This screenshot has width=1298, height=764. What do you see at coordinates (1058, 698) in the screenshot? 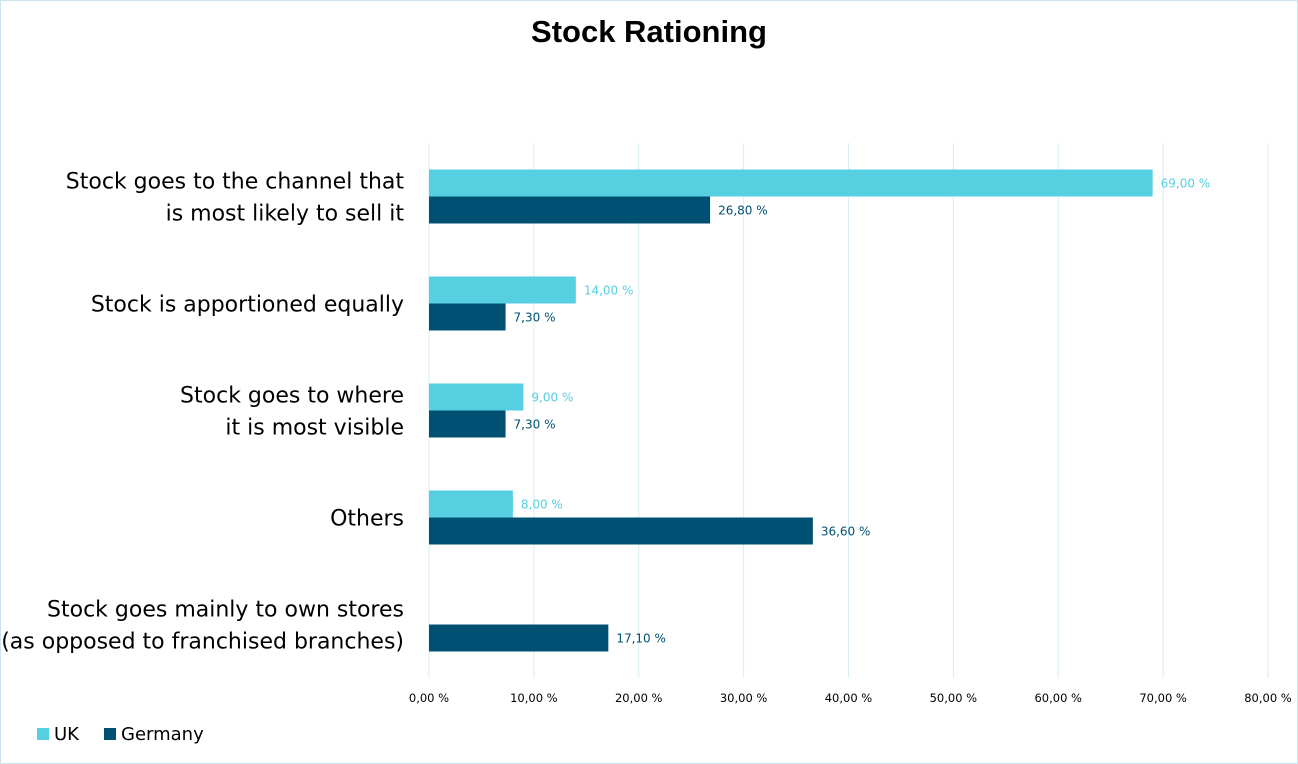
I see `x-tick-label: 60,00 %` at bounding box center [1058, 698].